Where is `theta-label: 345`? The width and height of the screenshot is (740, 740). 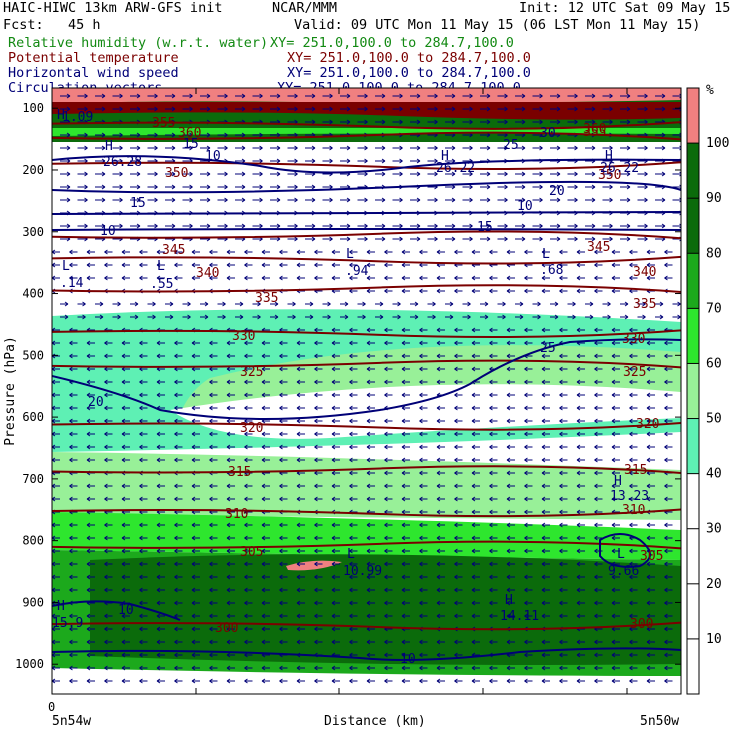 theta-label: 345 is located at coordinates (173, 250).